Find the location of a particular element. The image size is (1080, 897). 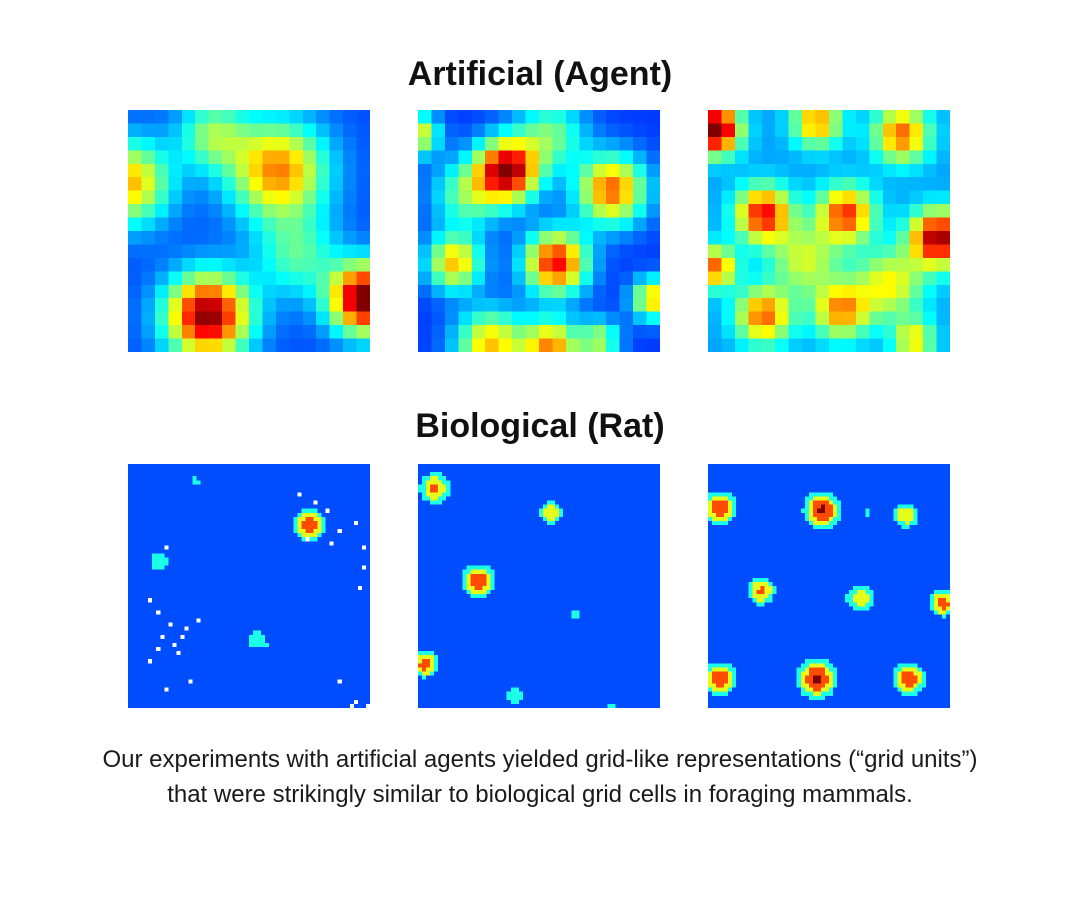

section-title-biological: Biological (Rat) is located at coordinates (540, 426).